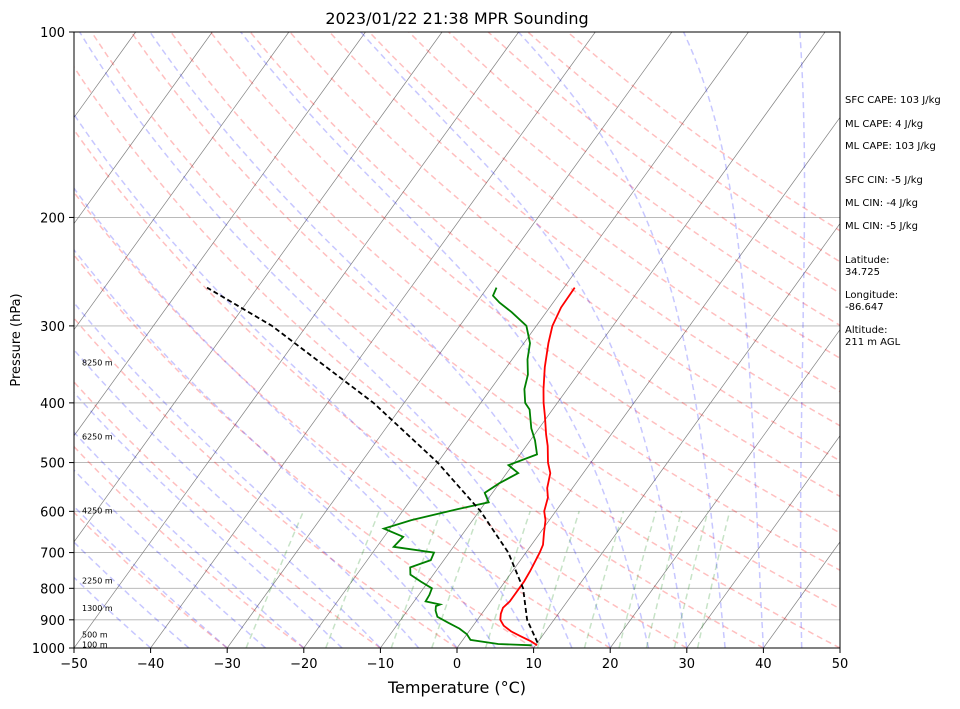  What do you see at coordinates (881, 204) in the screenshot?
I see `ml-cin-text: ML CIN: -4 J/kg` at bounding box center [881, 204].